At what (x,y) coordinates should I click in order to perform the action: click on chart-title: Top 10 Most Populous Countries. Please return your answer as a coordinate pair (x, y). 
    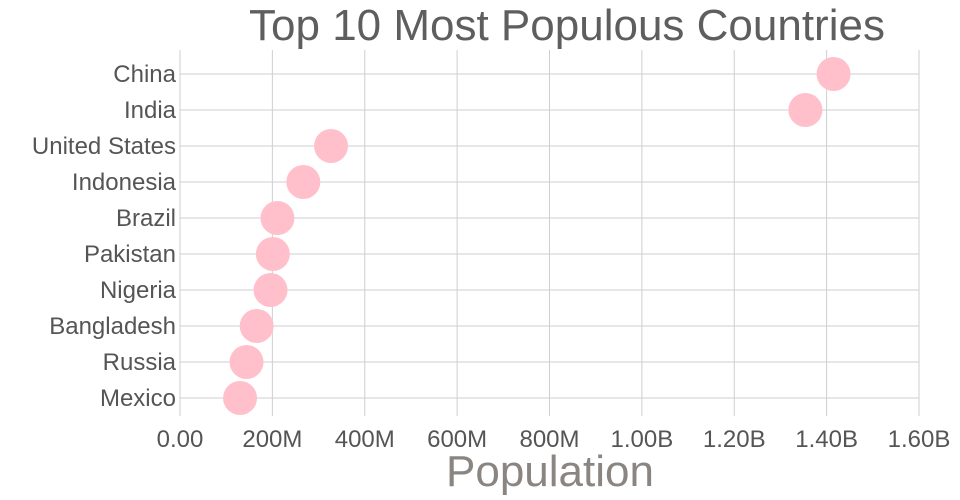
    Looking at the image, I should click on (567, 25).